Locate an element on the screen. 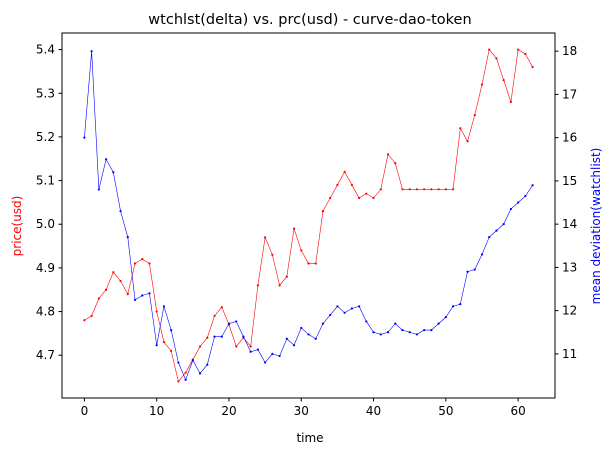  x-tick-label: 20 is located at coordinates (228, 411).